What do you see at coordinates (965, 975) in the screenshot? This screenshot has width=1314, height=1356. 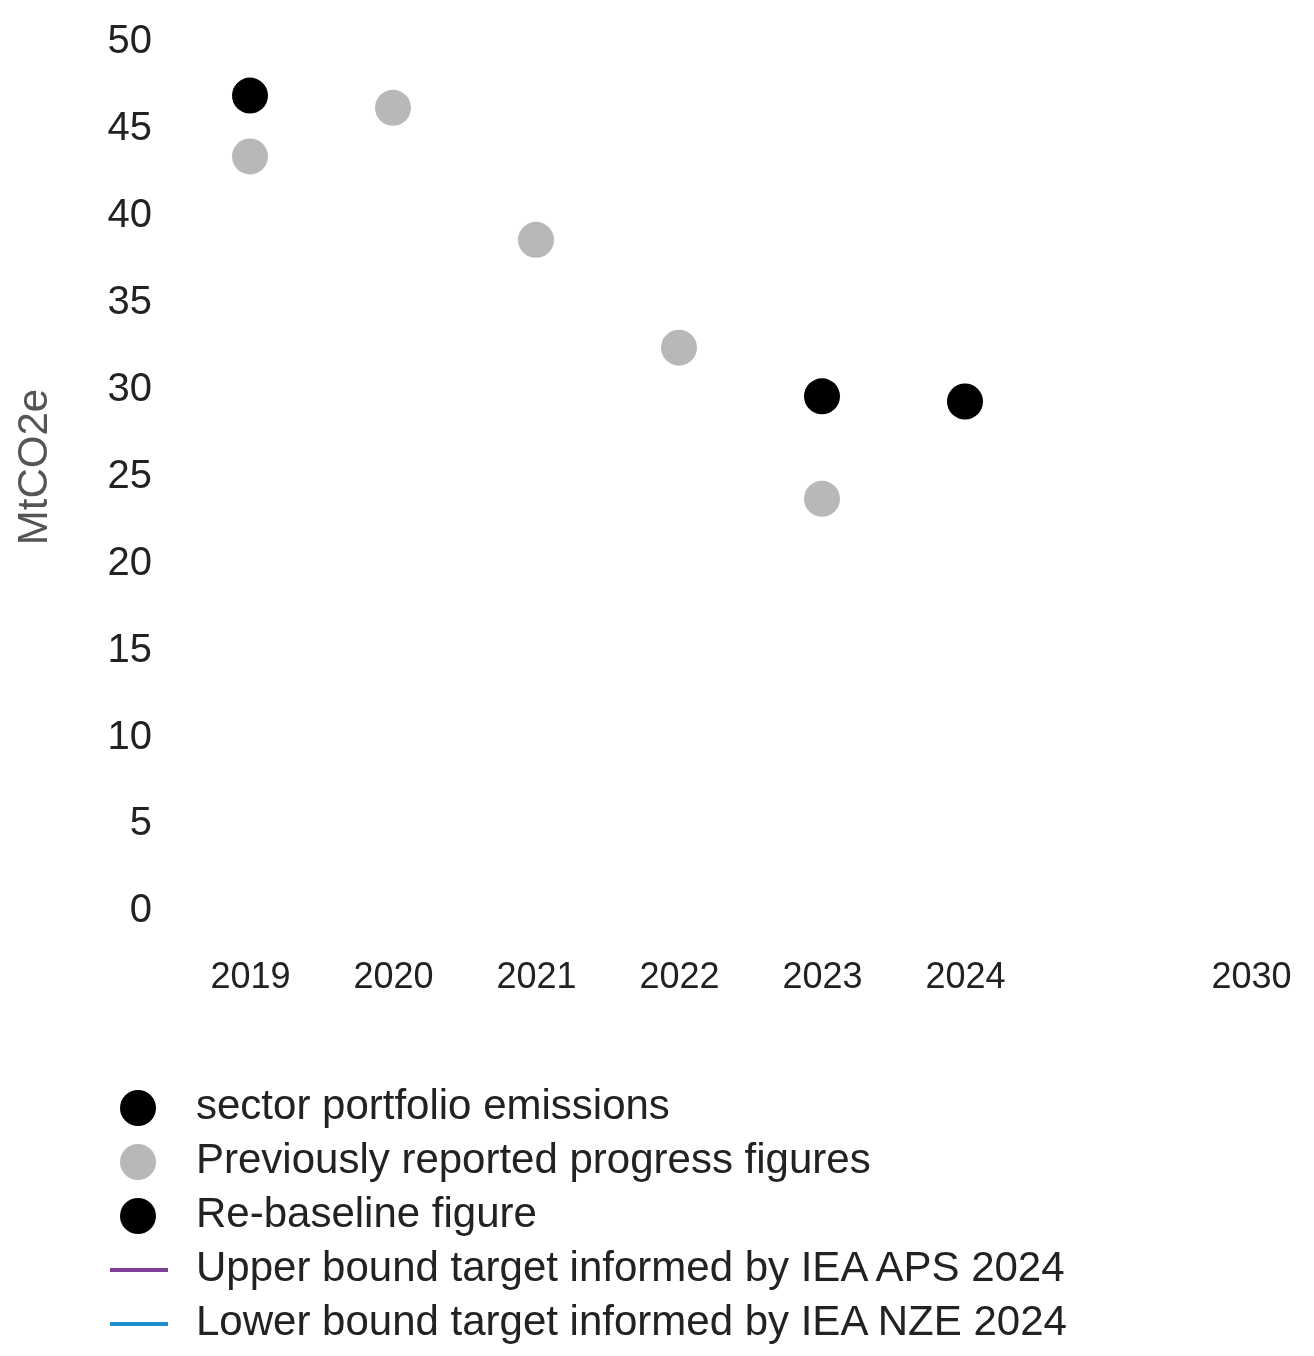 I see `x-tick-label: 2024` at bounding box center [965, 975].